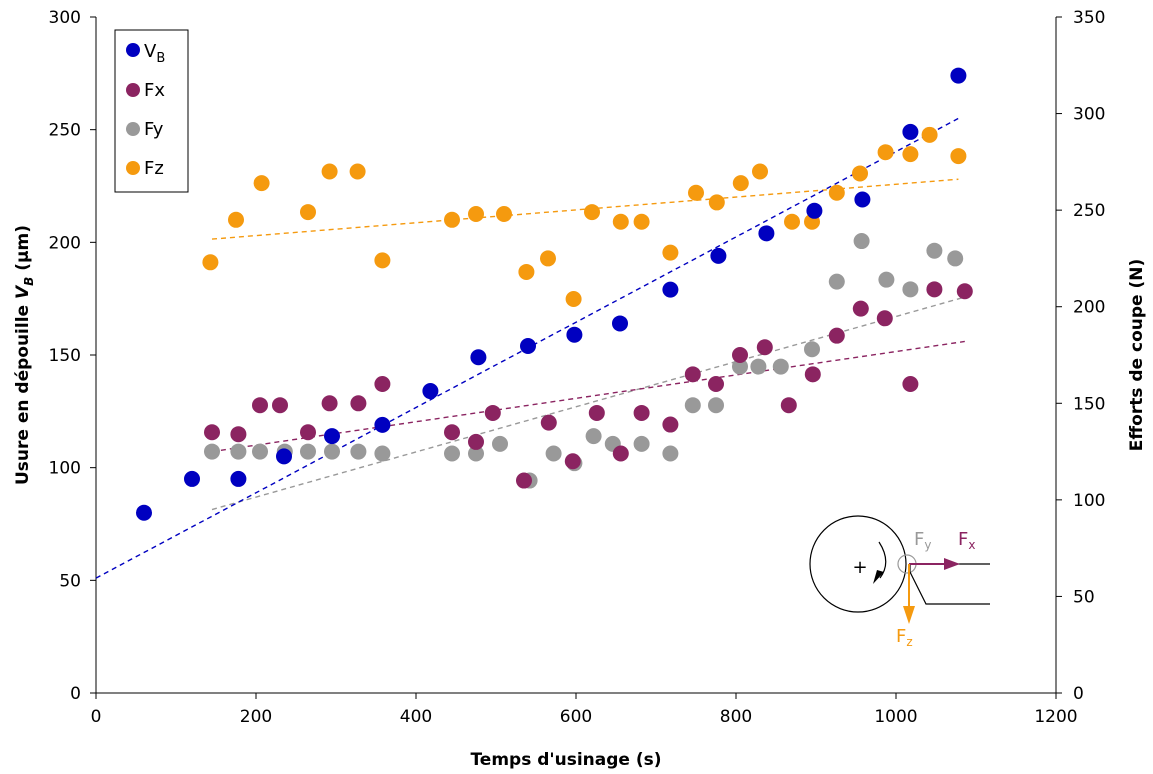 Image resolution: width=1153 pixels, height=774 pixels. I want to click on fz-label-main: F, so click(901, 636).